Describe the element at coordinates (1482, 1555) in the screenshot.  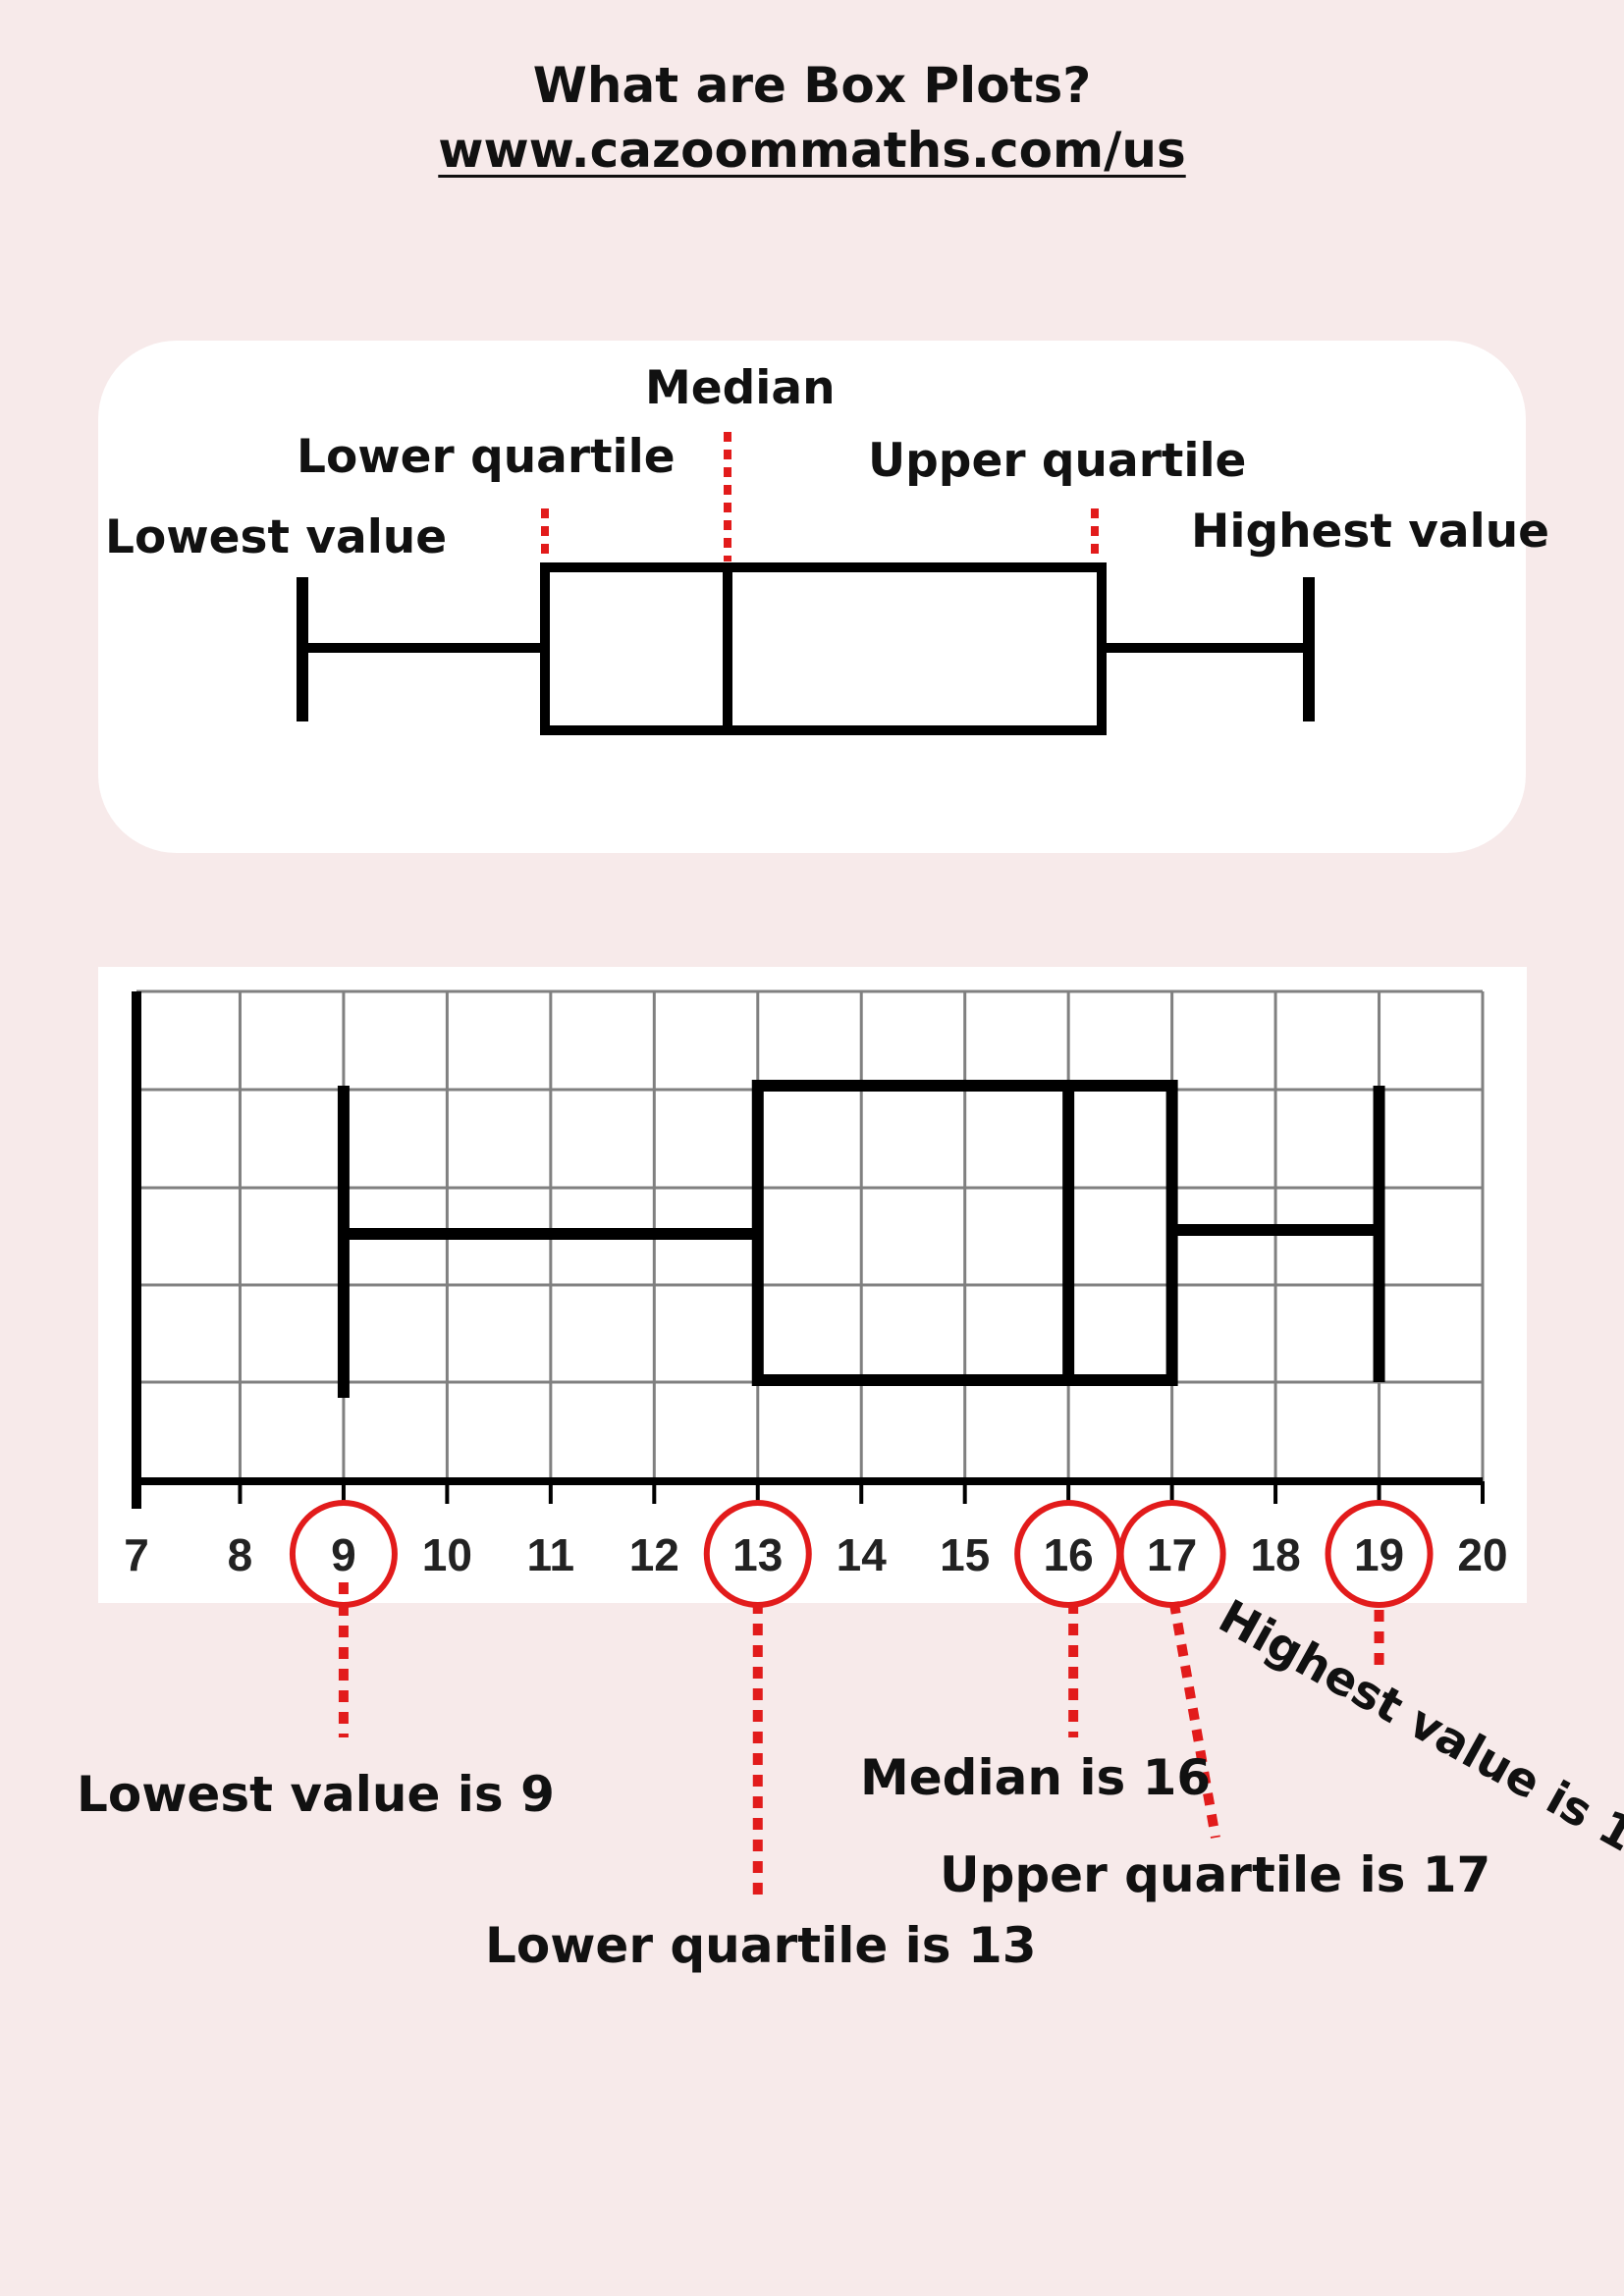
I see `x-tick-label: 20` at that location.